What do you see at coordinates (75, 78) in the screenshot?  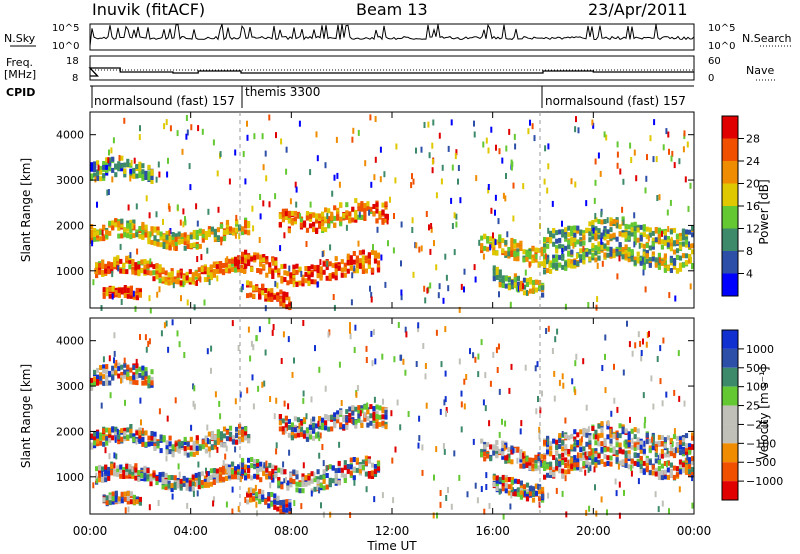 I see `freq-left-tick-bottom: 8` at bounding box center [75, 78].